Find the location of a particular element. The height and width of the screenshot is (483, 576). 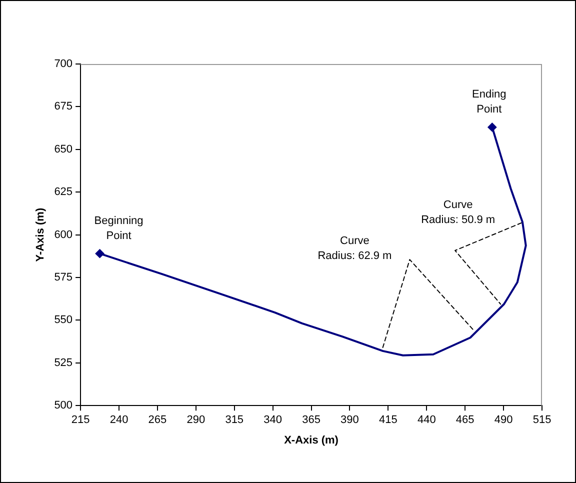

x-tick-label: 265 is located at coordinates (157, 420).